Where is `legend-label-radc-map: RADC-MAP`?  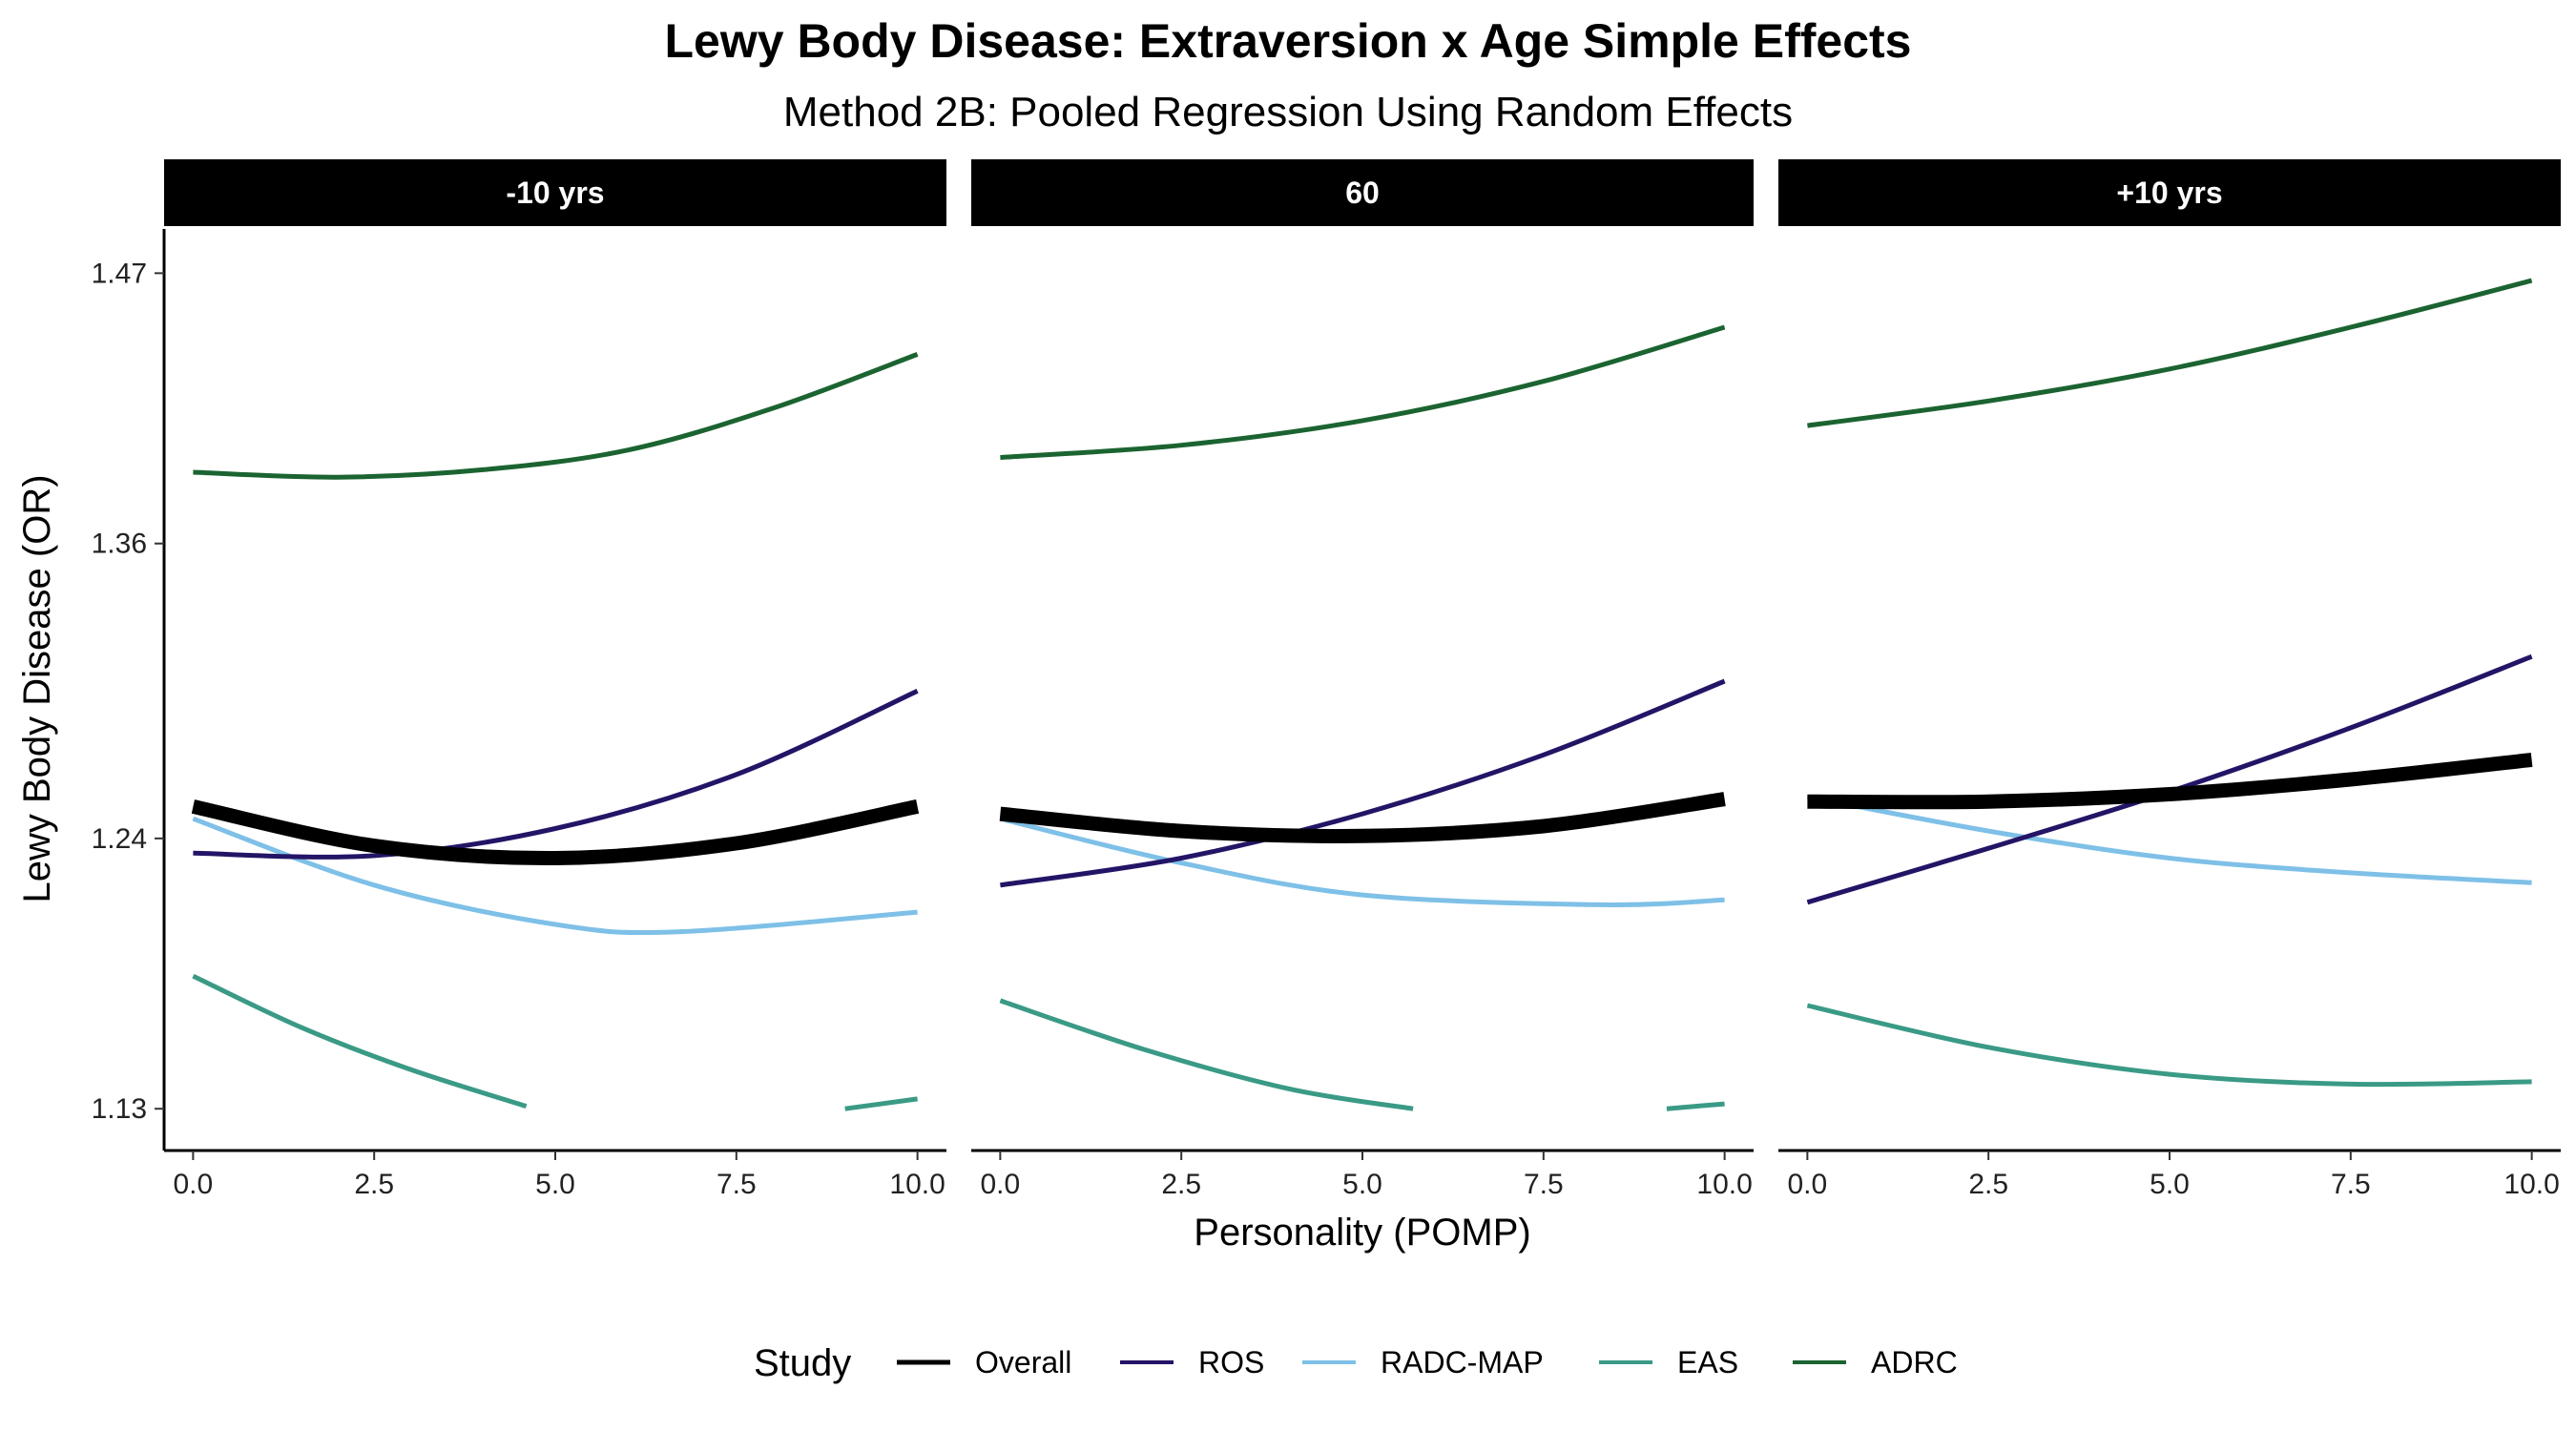 legend-label-radc-map: RADC-MAP is located at coordinates (1462, 1362).